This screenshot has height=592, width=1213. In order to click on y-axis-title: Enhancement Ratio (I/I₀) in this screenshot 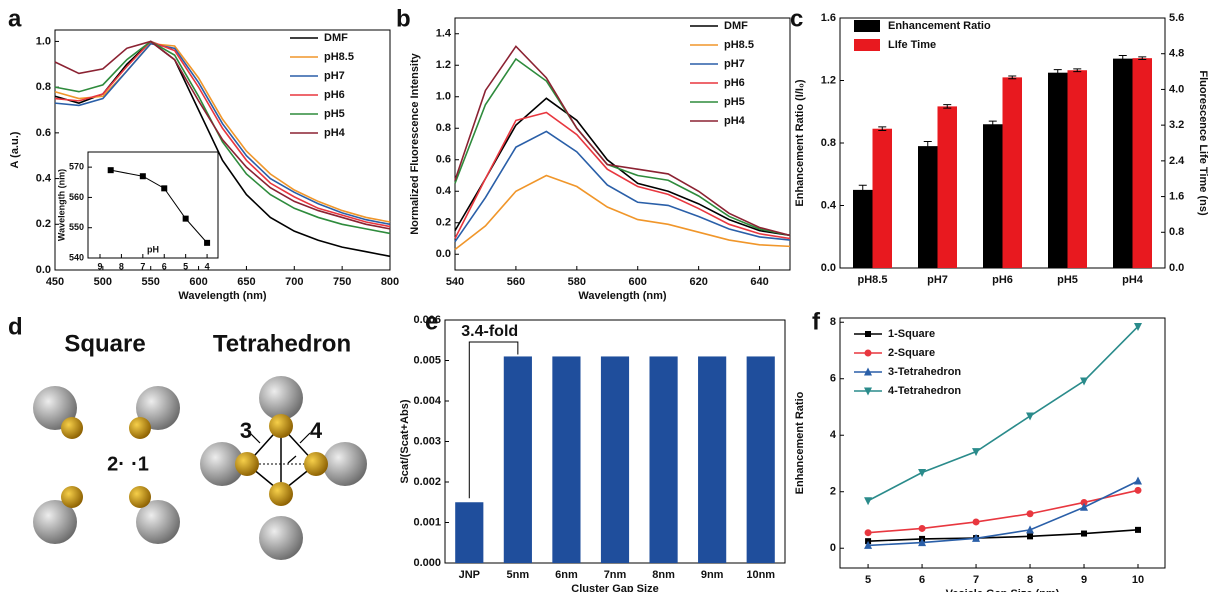, I will do `click(800, 143)`.